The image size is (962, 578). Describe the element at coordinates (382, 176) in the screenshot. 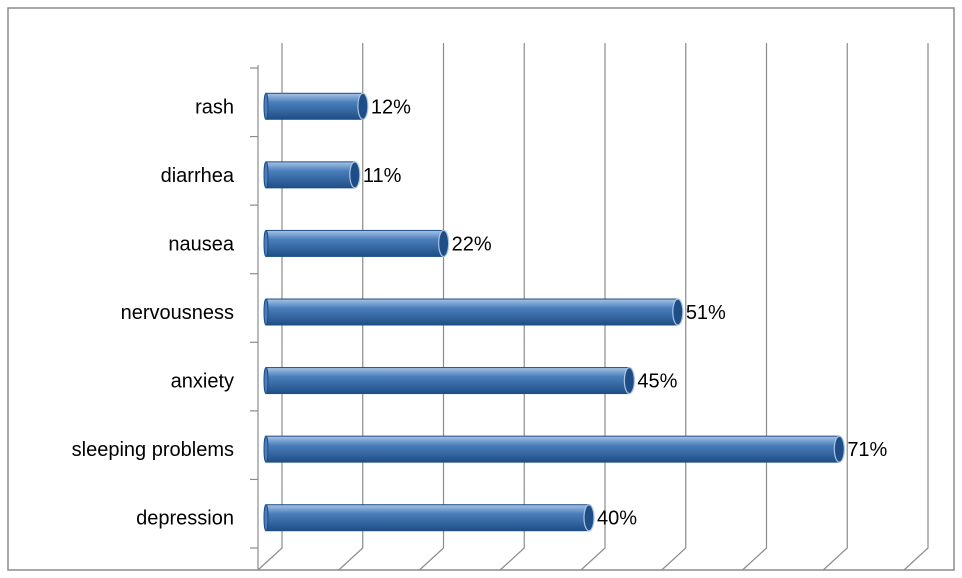

I see `value-label: 11%` at that location.